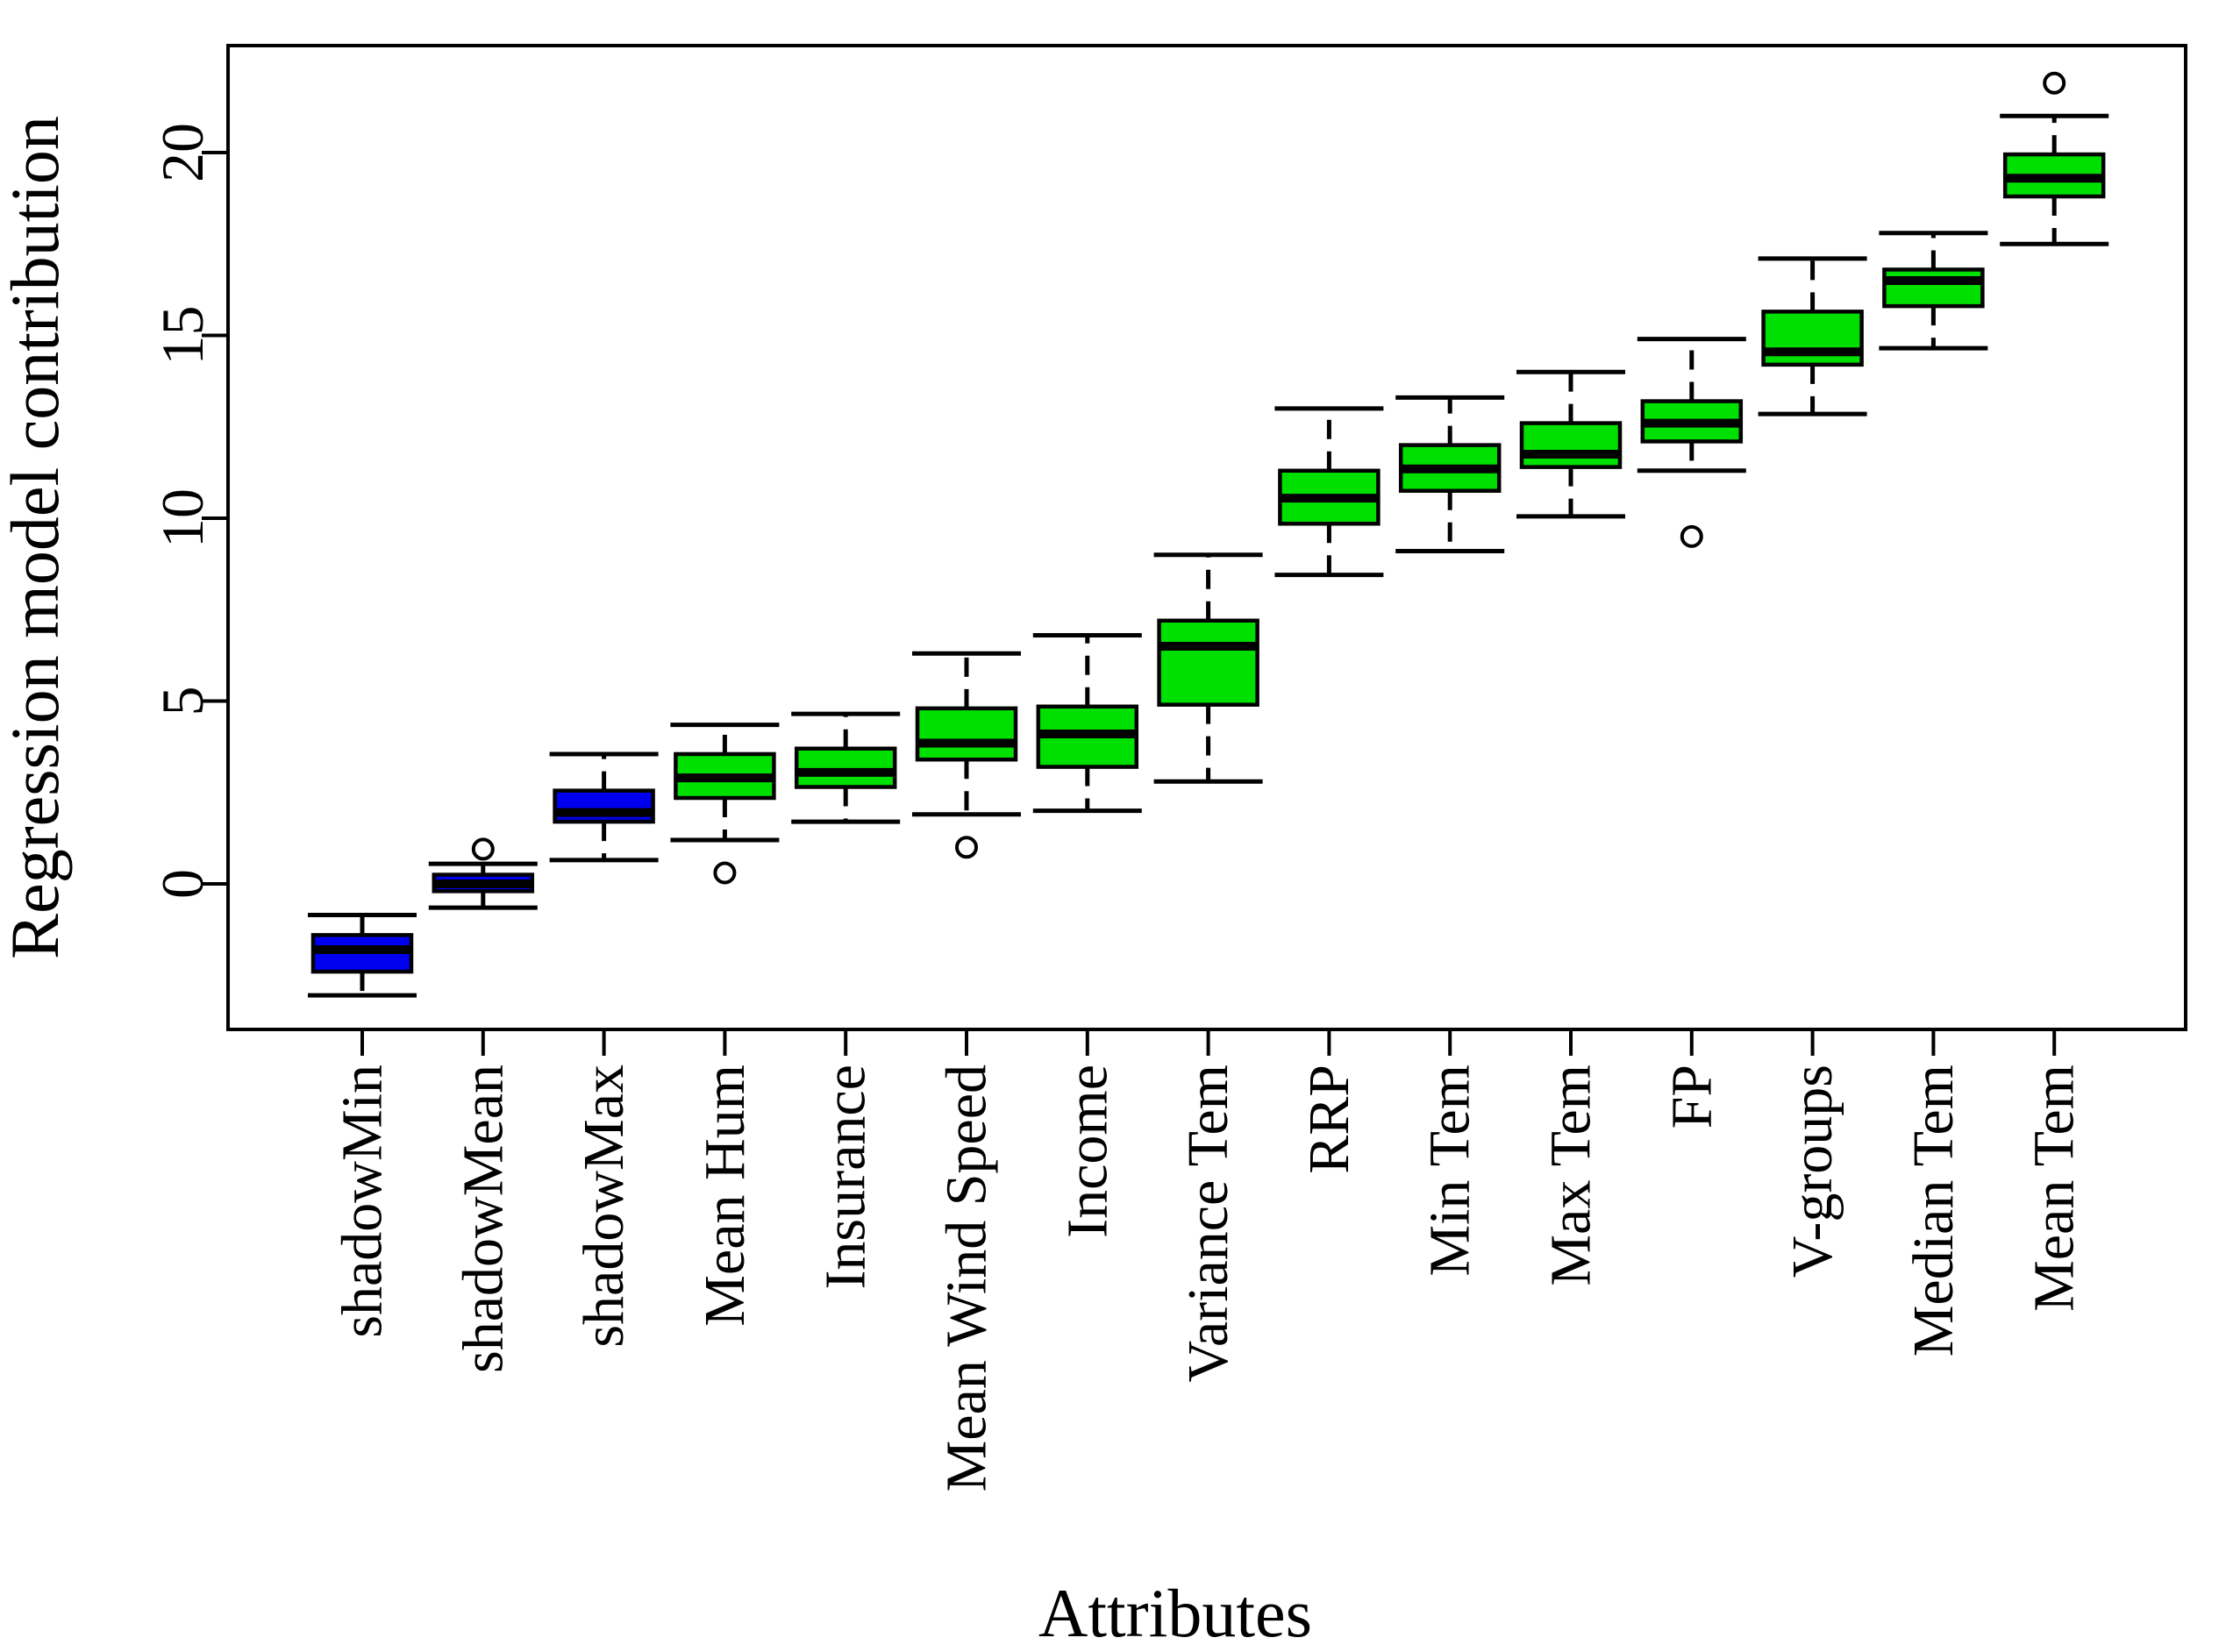  I want to click on y-axis-title: Regression model contribution, so click(36, 537).